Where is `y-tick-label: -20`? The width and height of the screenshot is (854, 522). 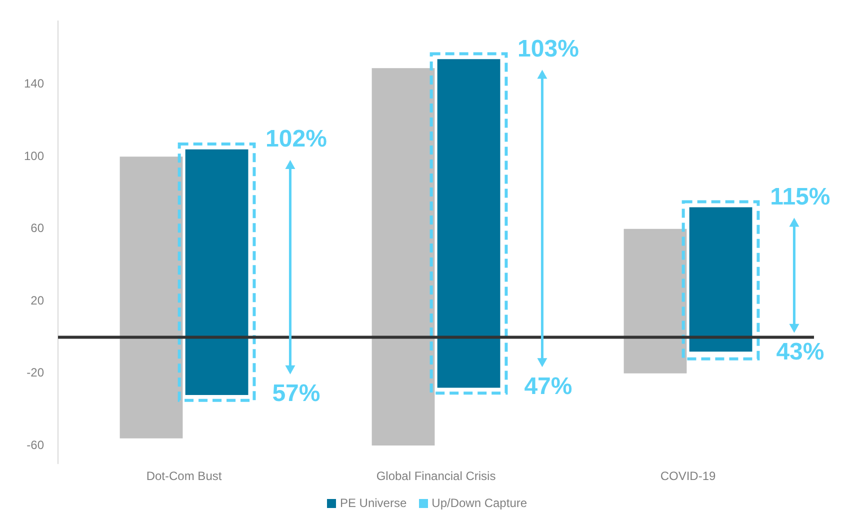
y-tick-label: -20 is located at coordinates (35, 373).